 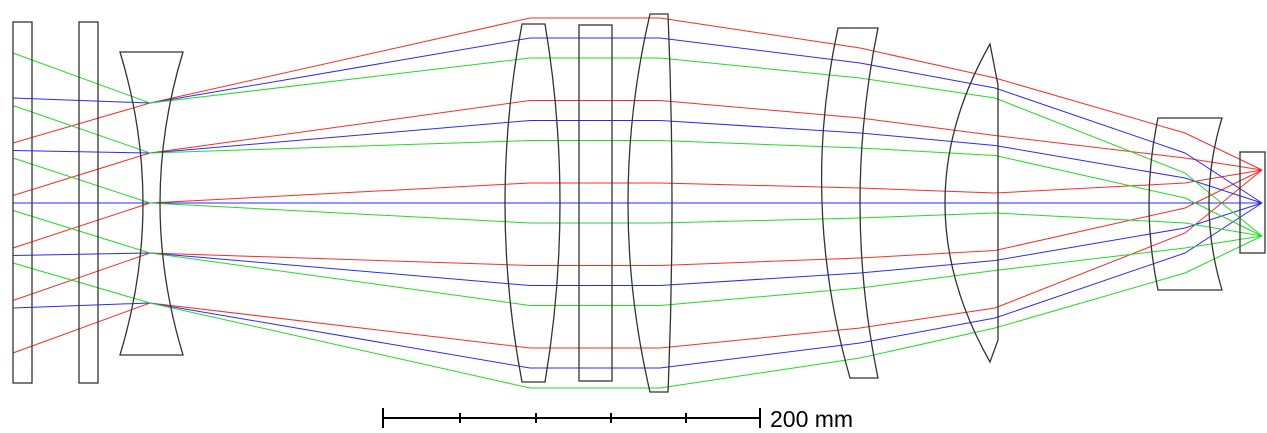 What do you see at coordinates (811, 419) in the screenshot?
I see `scale-label: 200 mm` at bounding box center [811, 419].